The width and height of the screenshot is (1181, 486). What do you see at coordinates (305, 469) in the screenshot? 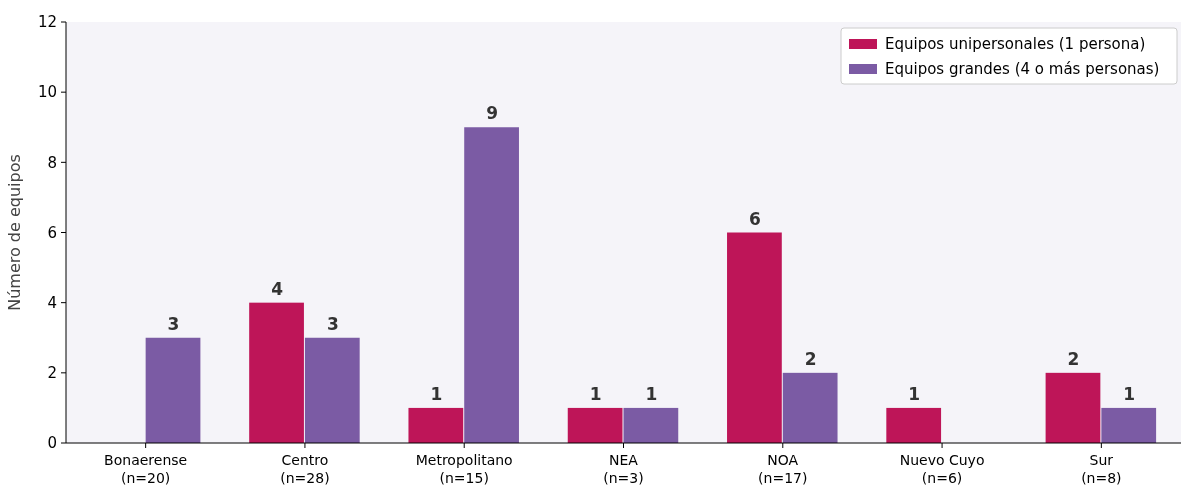
I see `x-tick-label: Centro (n=28)` at bounding box center [305, 469].